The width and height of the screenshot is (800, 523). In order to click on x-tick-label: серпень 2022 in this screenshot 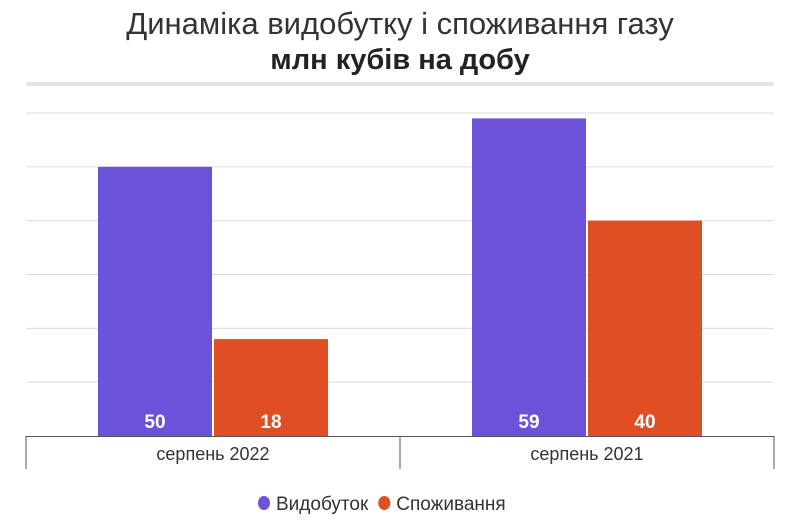, I will do `click(212, 454)`.